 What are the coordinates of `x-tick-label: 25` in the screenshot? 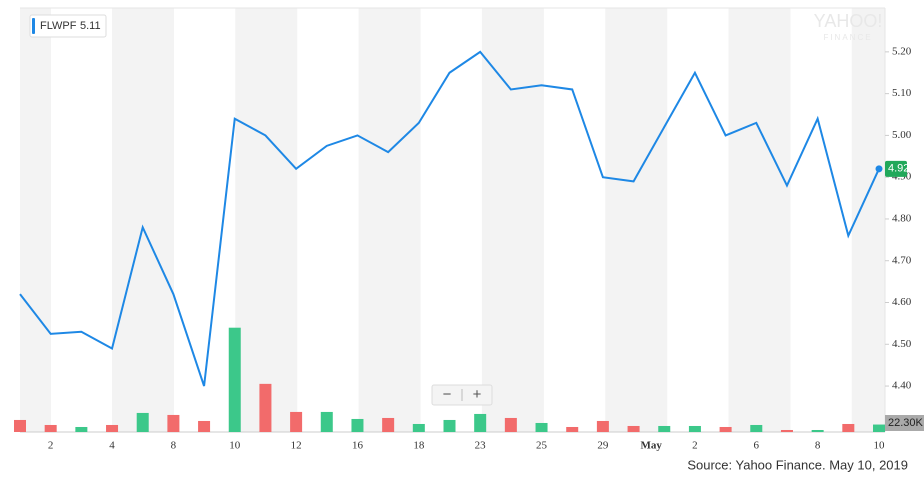 It's located at (542, 446).